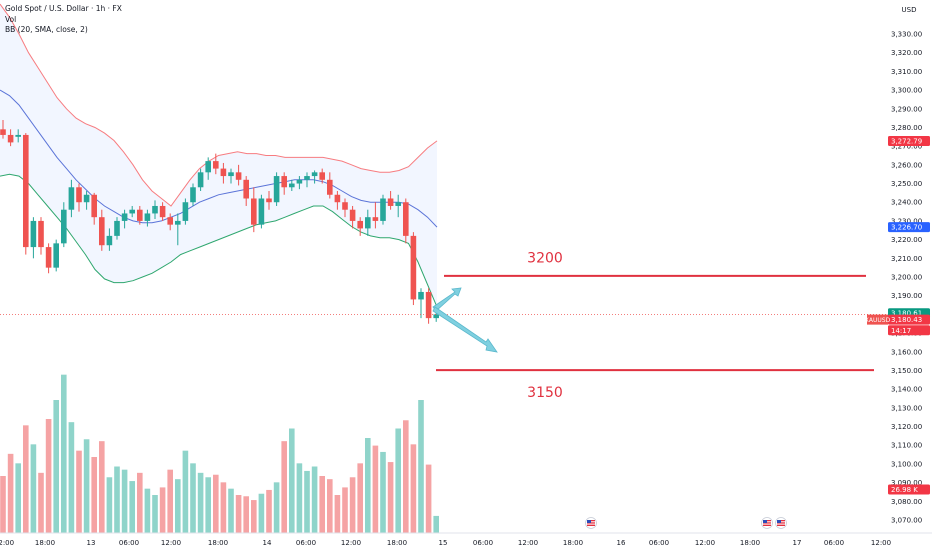 The height and width of the screenshot is (555, 932). I want to click on time-tick-label: 18:00, so click(218, 543).